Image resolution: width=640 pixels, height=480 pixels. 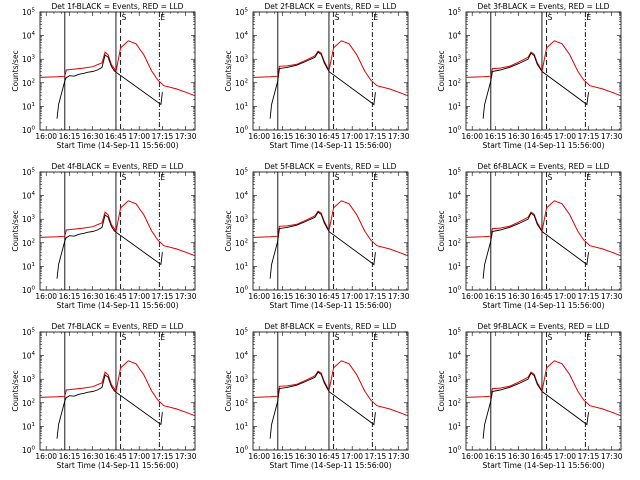 What do you see at coordinates (331, 166) in the screenshot?
I see `panel-title: Det 5f-BLACK = Events, RED = LLD` at bounding box center [331, 166].